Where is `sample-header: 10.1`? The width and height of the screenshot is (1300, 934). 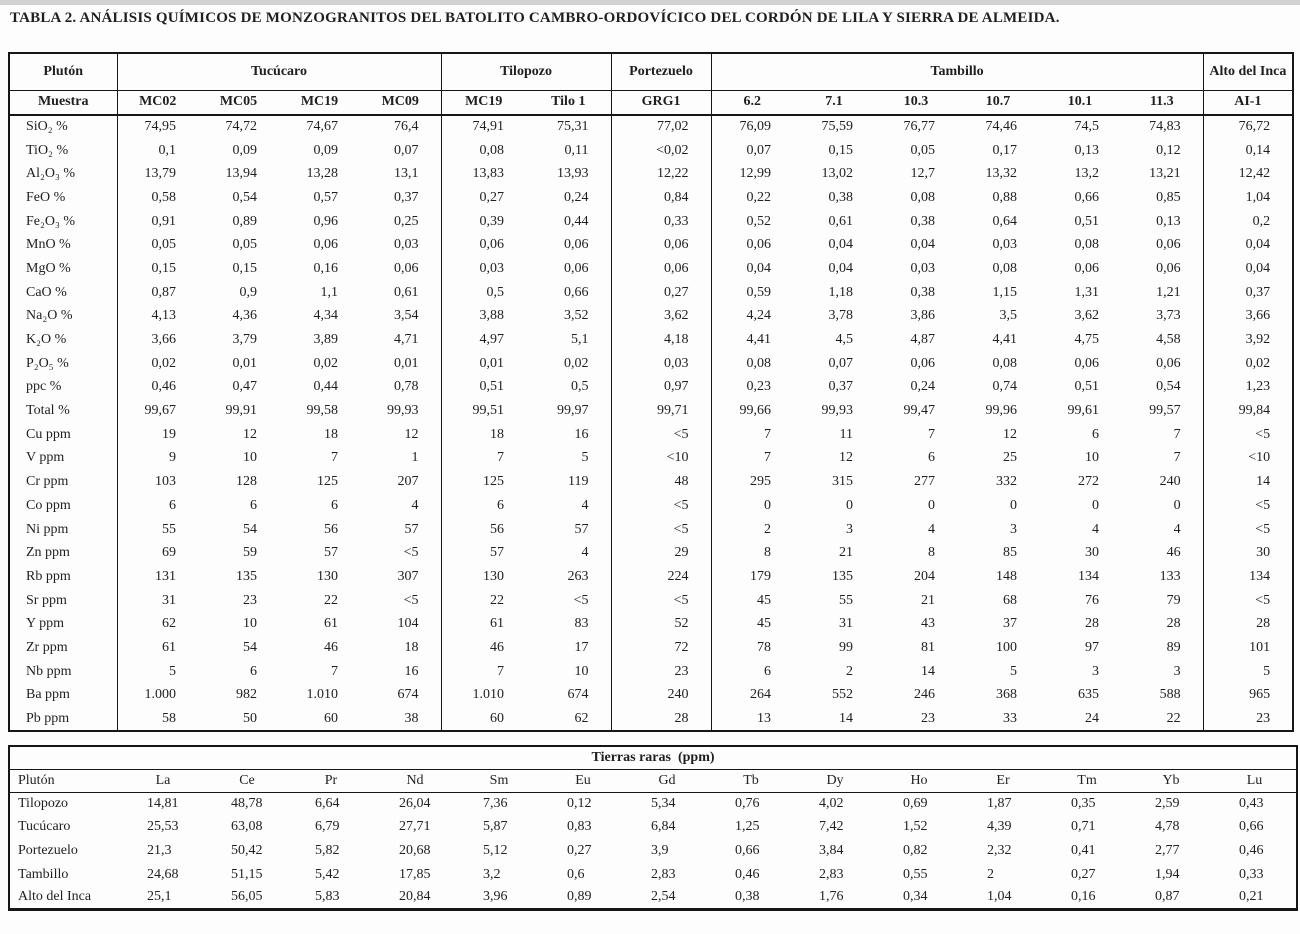
sample-header: 10.1 is located at coordinates (1080, 103).